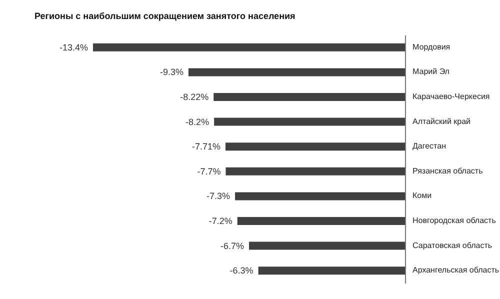  I want to click on data-label: -7.2%, so click(220, 221).